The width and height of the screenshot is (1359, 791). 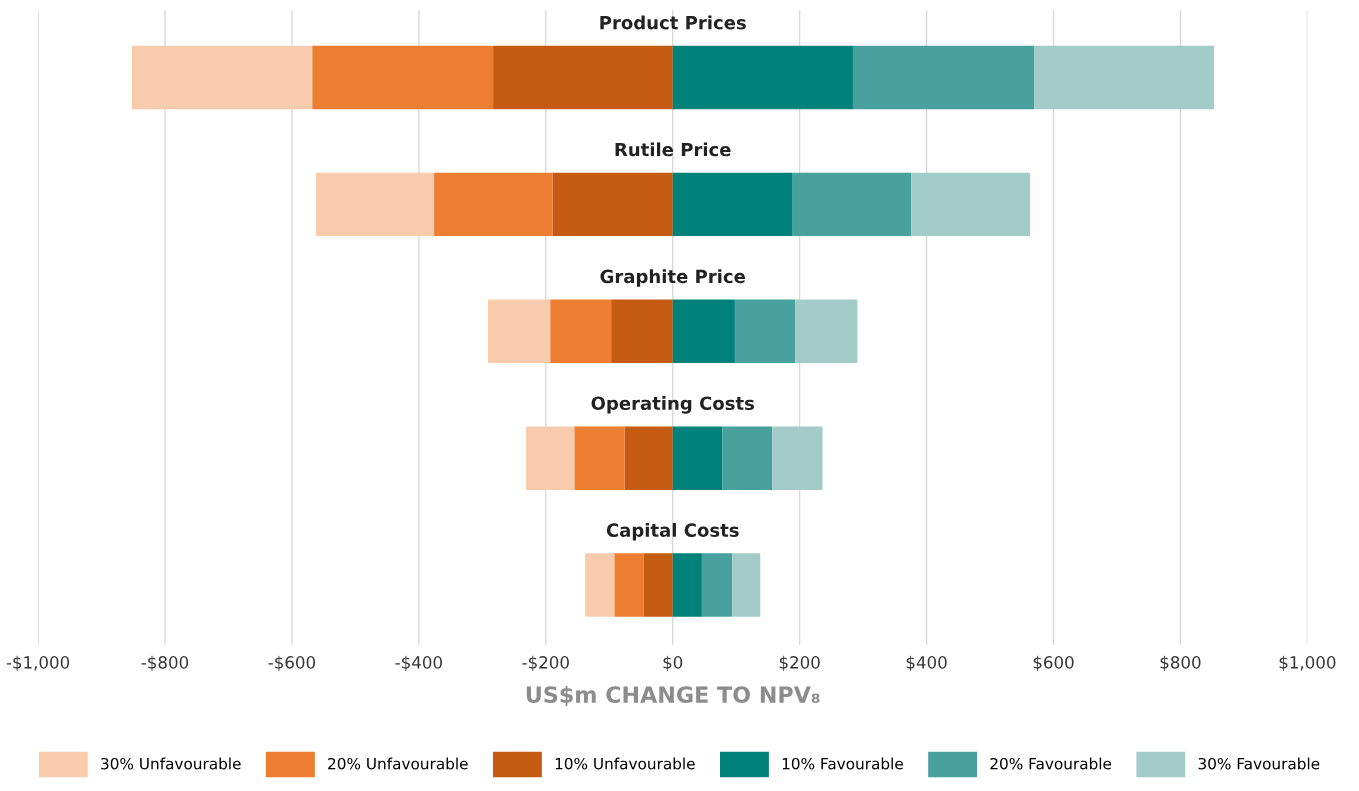 What do you see at coordinates (1259, 763) in the screenshot?
I see `legend-label: 30% Favourable` at bounding box center [1259, 763].